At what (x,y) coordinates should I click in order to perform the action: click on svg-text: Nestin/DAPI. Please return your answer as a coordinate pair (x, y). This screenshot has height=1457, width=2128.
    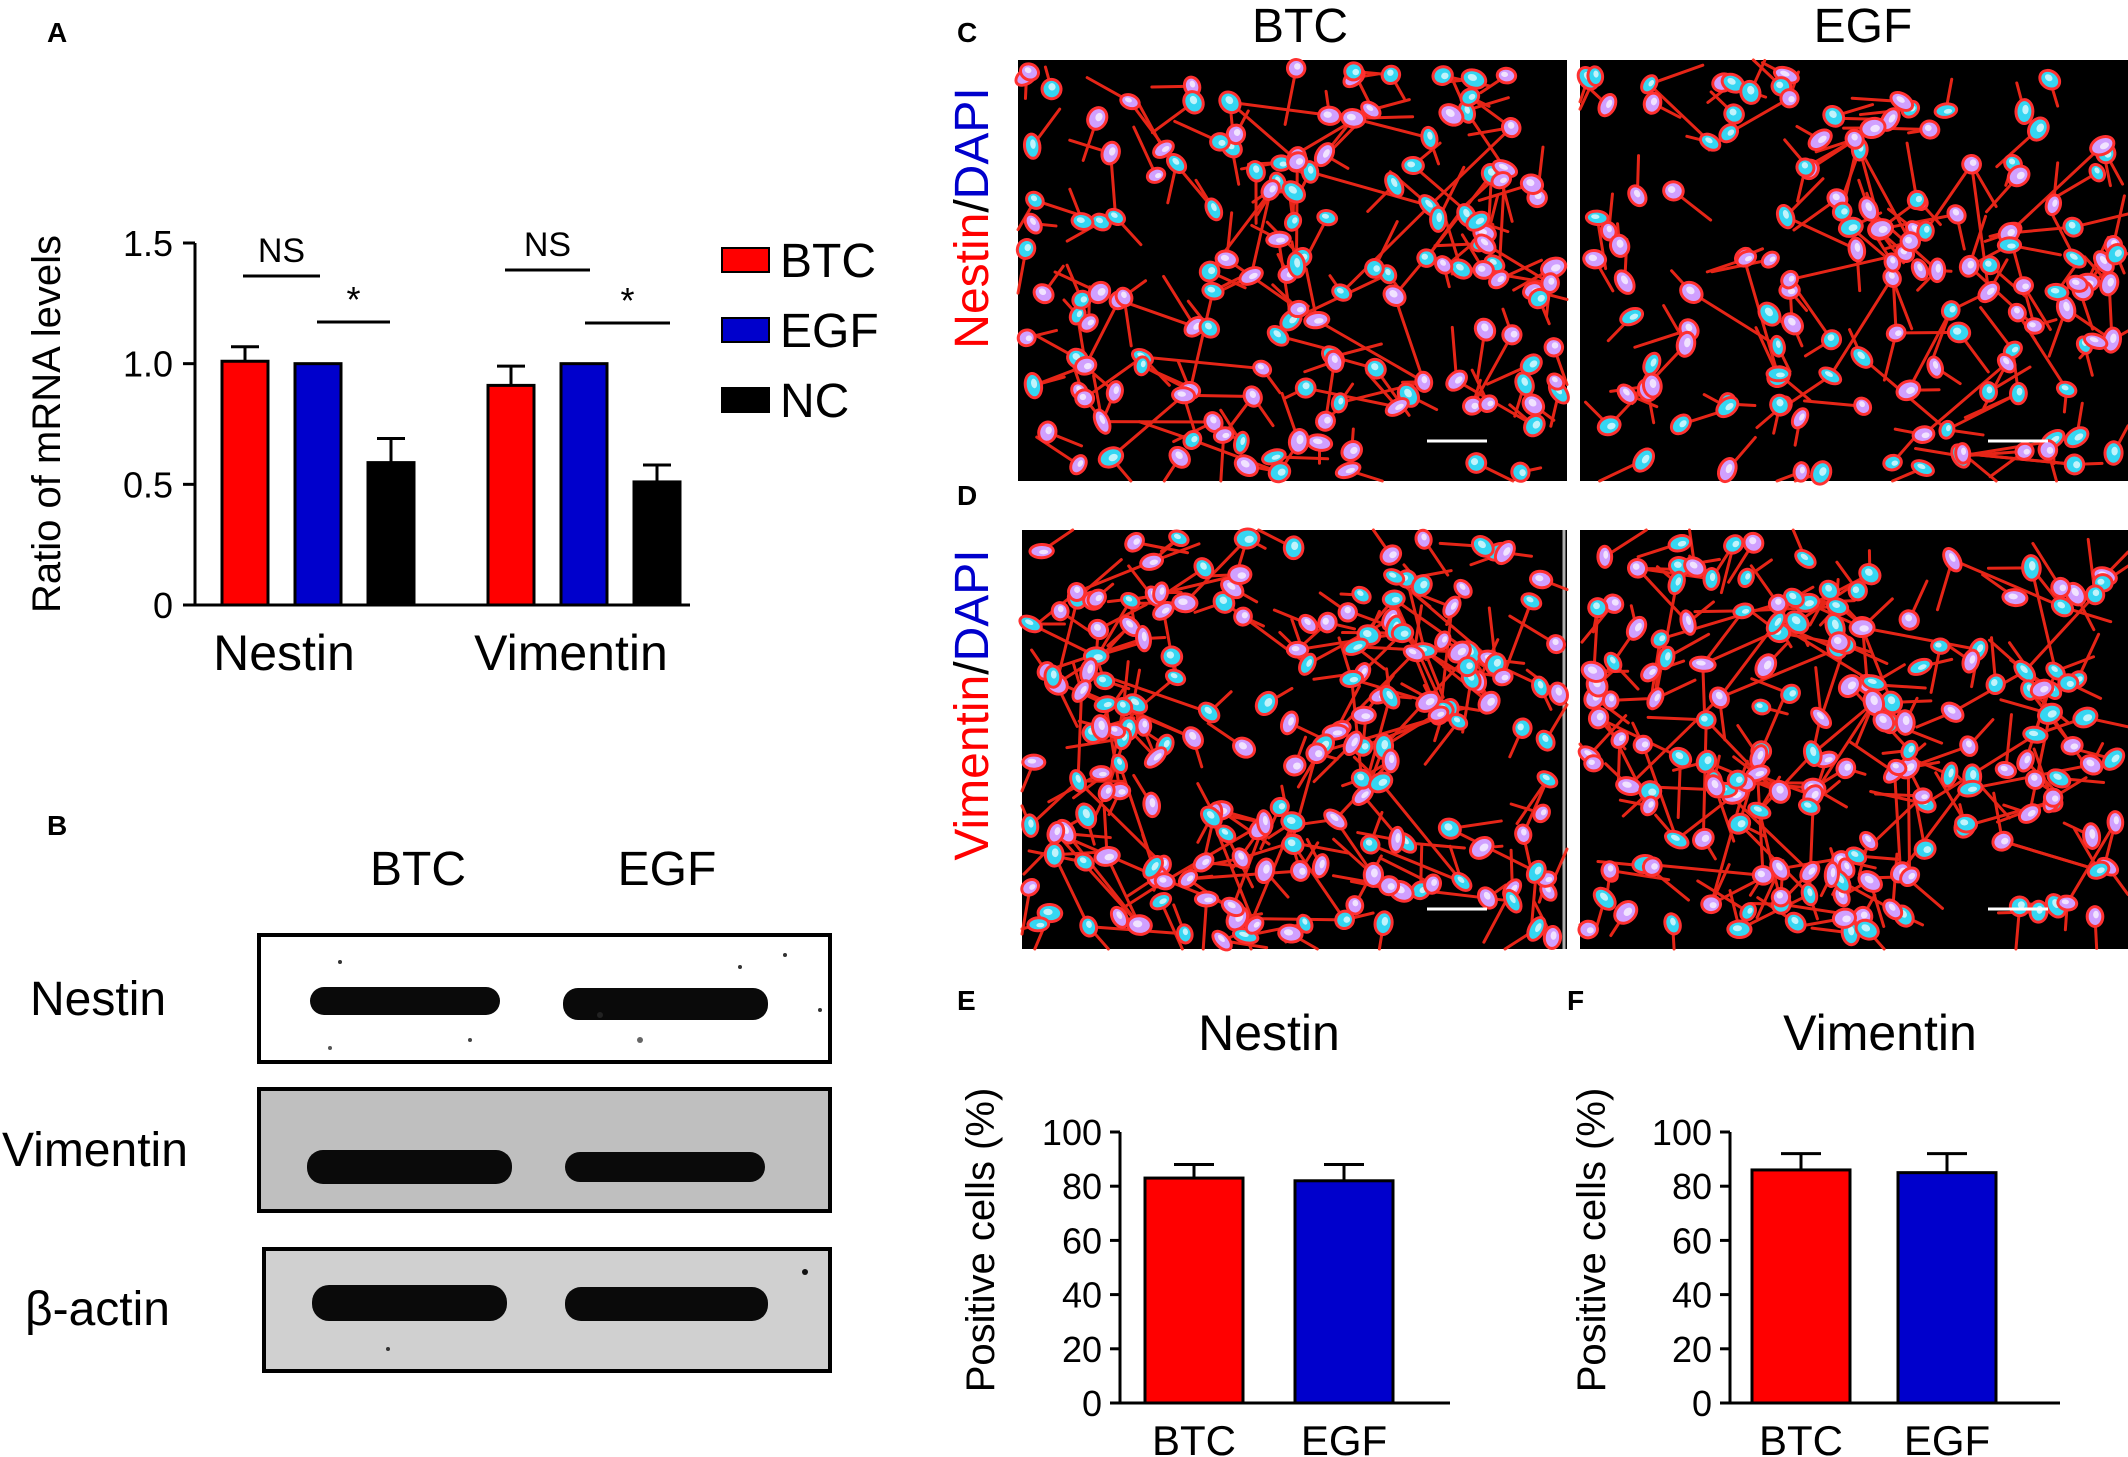
    Looking at the image, I should click on (972, 217).